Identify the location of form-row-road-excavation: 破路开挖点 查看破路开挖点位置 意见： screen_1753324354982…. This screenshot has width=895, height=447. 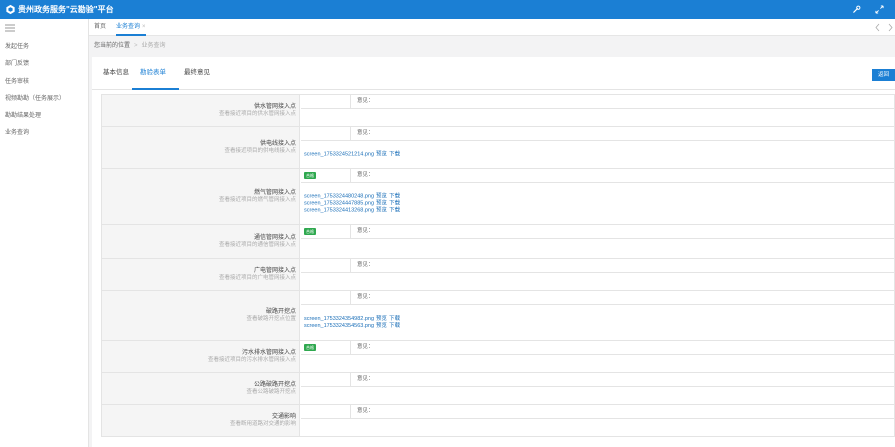
(498, 316).